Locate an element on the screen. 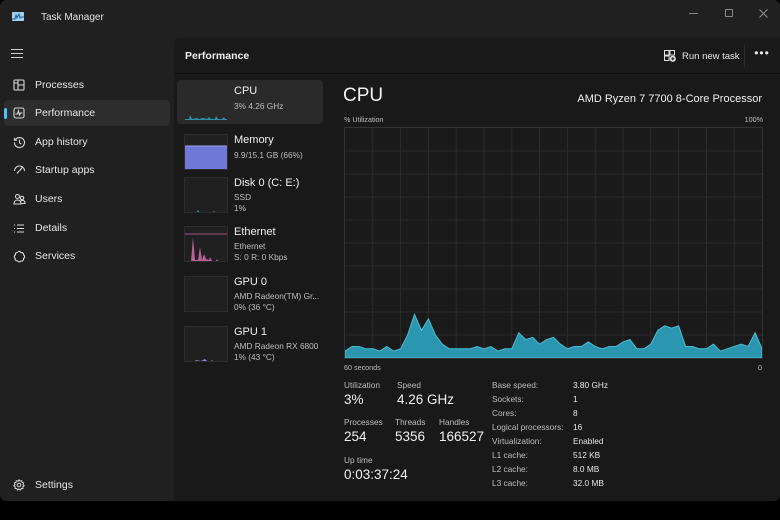 Image resolution: width=780 pixels, height=520 pixels. spec-sockets-label: Sockets: is located at coordinates (508, 399).